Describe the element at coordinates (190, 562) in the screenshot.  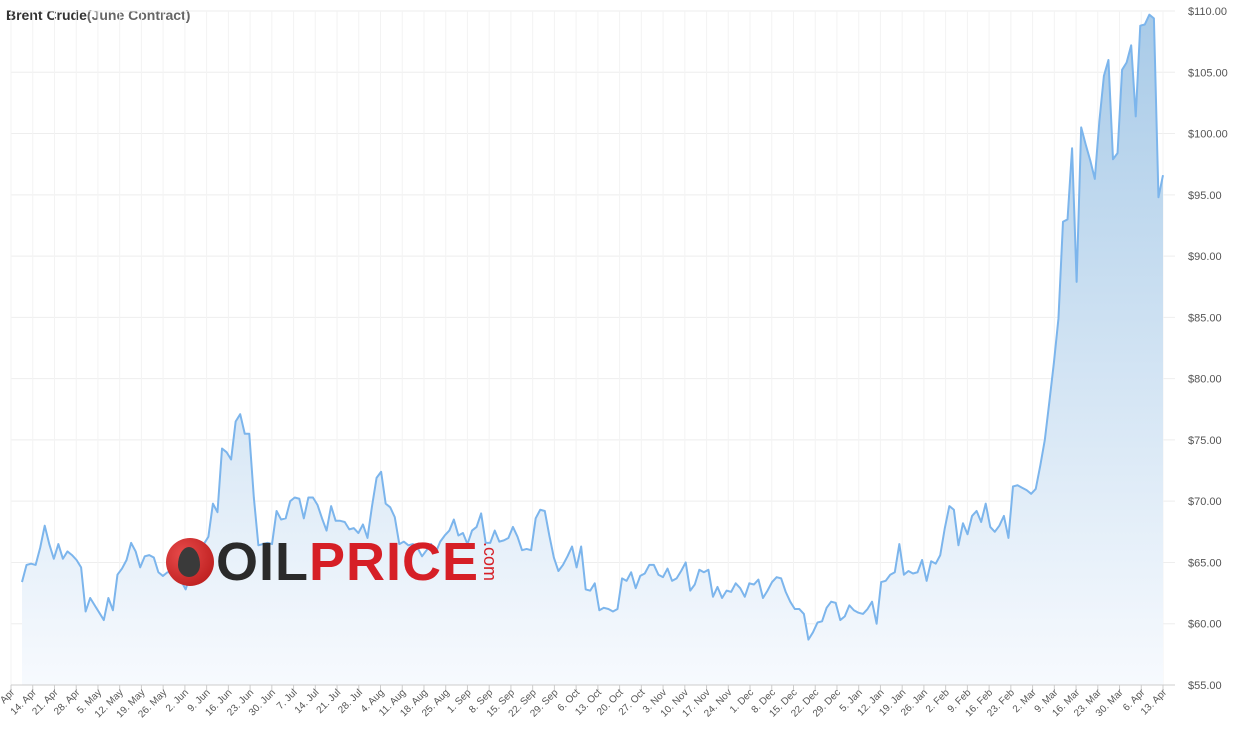
I see `oil-drop-icon` at that location.